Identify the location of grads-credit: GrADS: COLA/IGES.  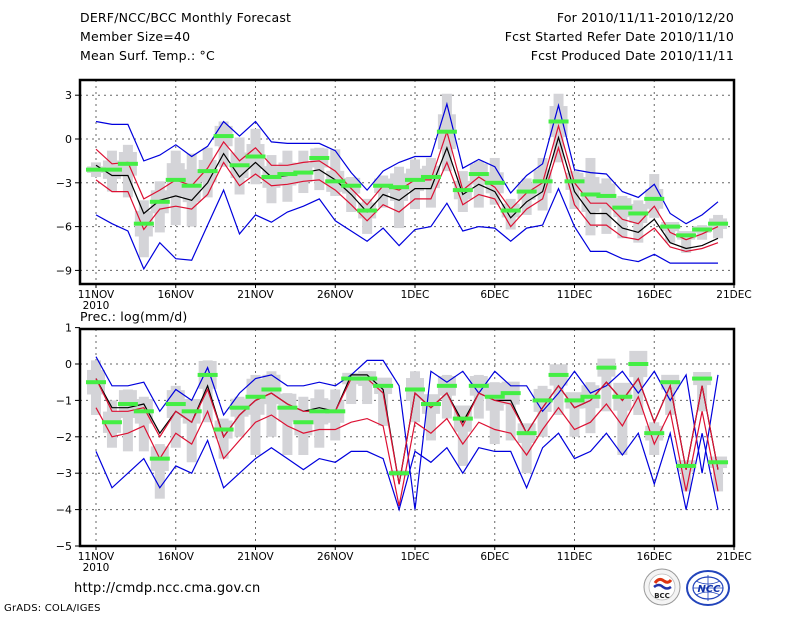
(52, 608).